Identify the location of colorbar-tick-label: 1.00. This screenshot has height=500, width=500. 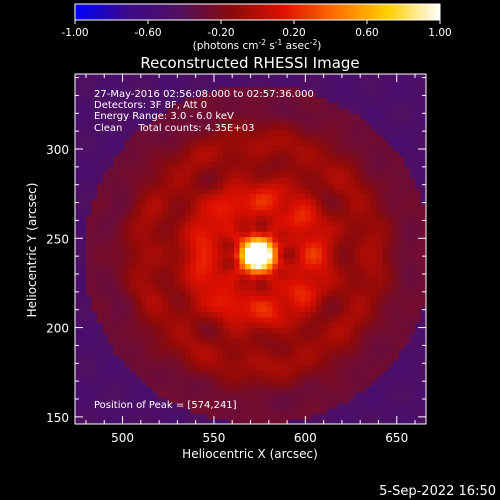
(439, 33).